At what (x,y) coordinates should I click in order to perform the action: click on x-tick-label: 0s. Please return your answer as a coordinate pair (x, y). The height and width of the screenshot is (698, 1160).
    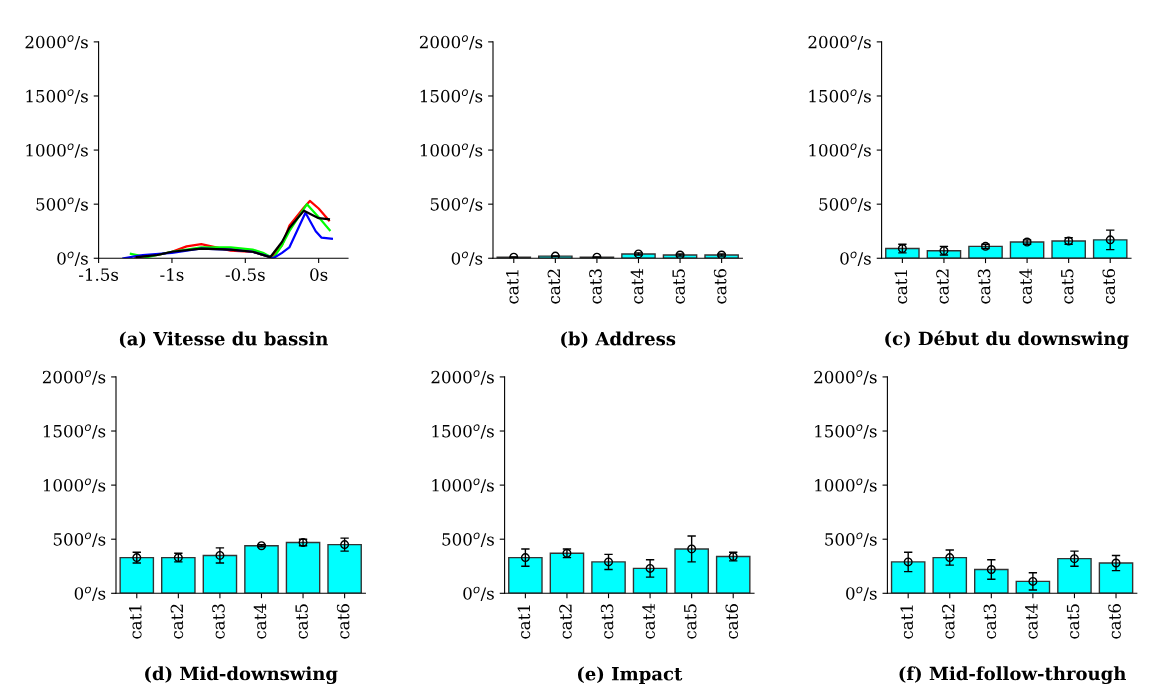
    Looking at the image, I should click on (319, 274).